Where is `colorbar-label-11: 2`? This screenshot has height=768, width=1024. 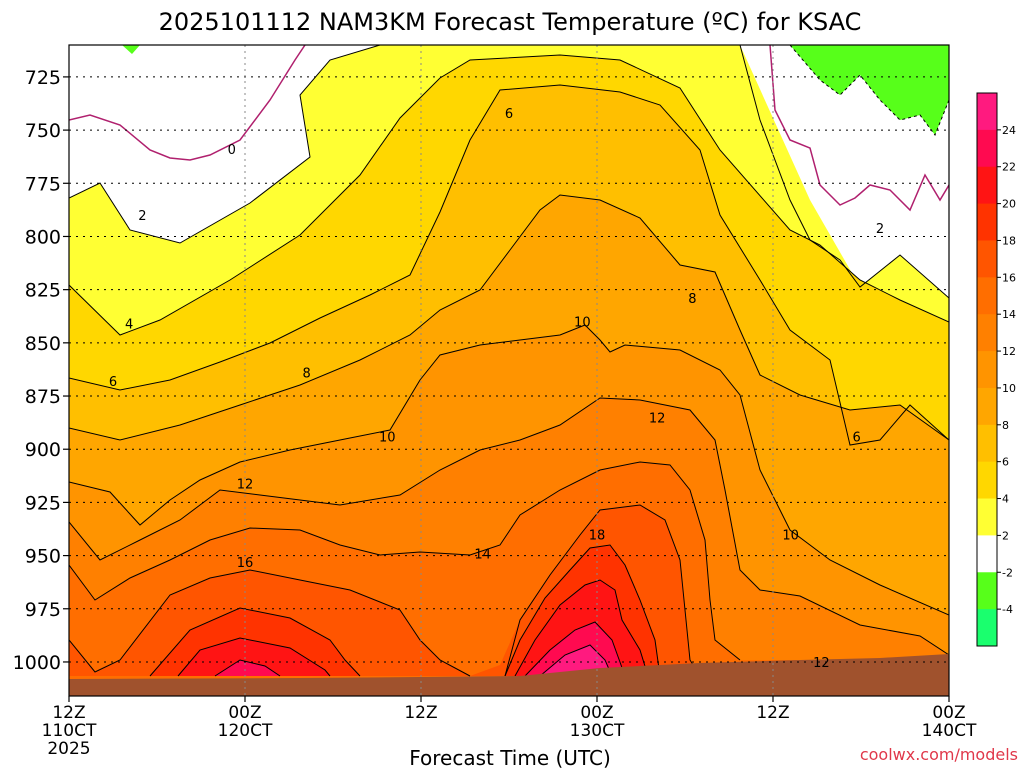
colorbar-label-11: 2 is located at coordinates (1005, 535).